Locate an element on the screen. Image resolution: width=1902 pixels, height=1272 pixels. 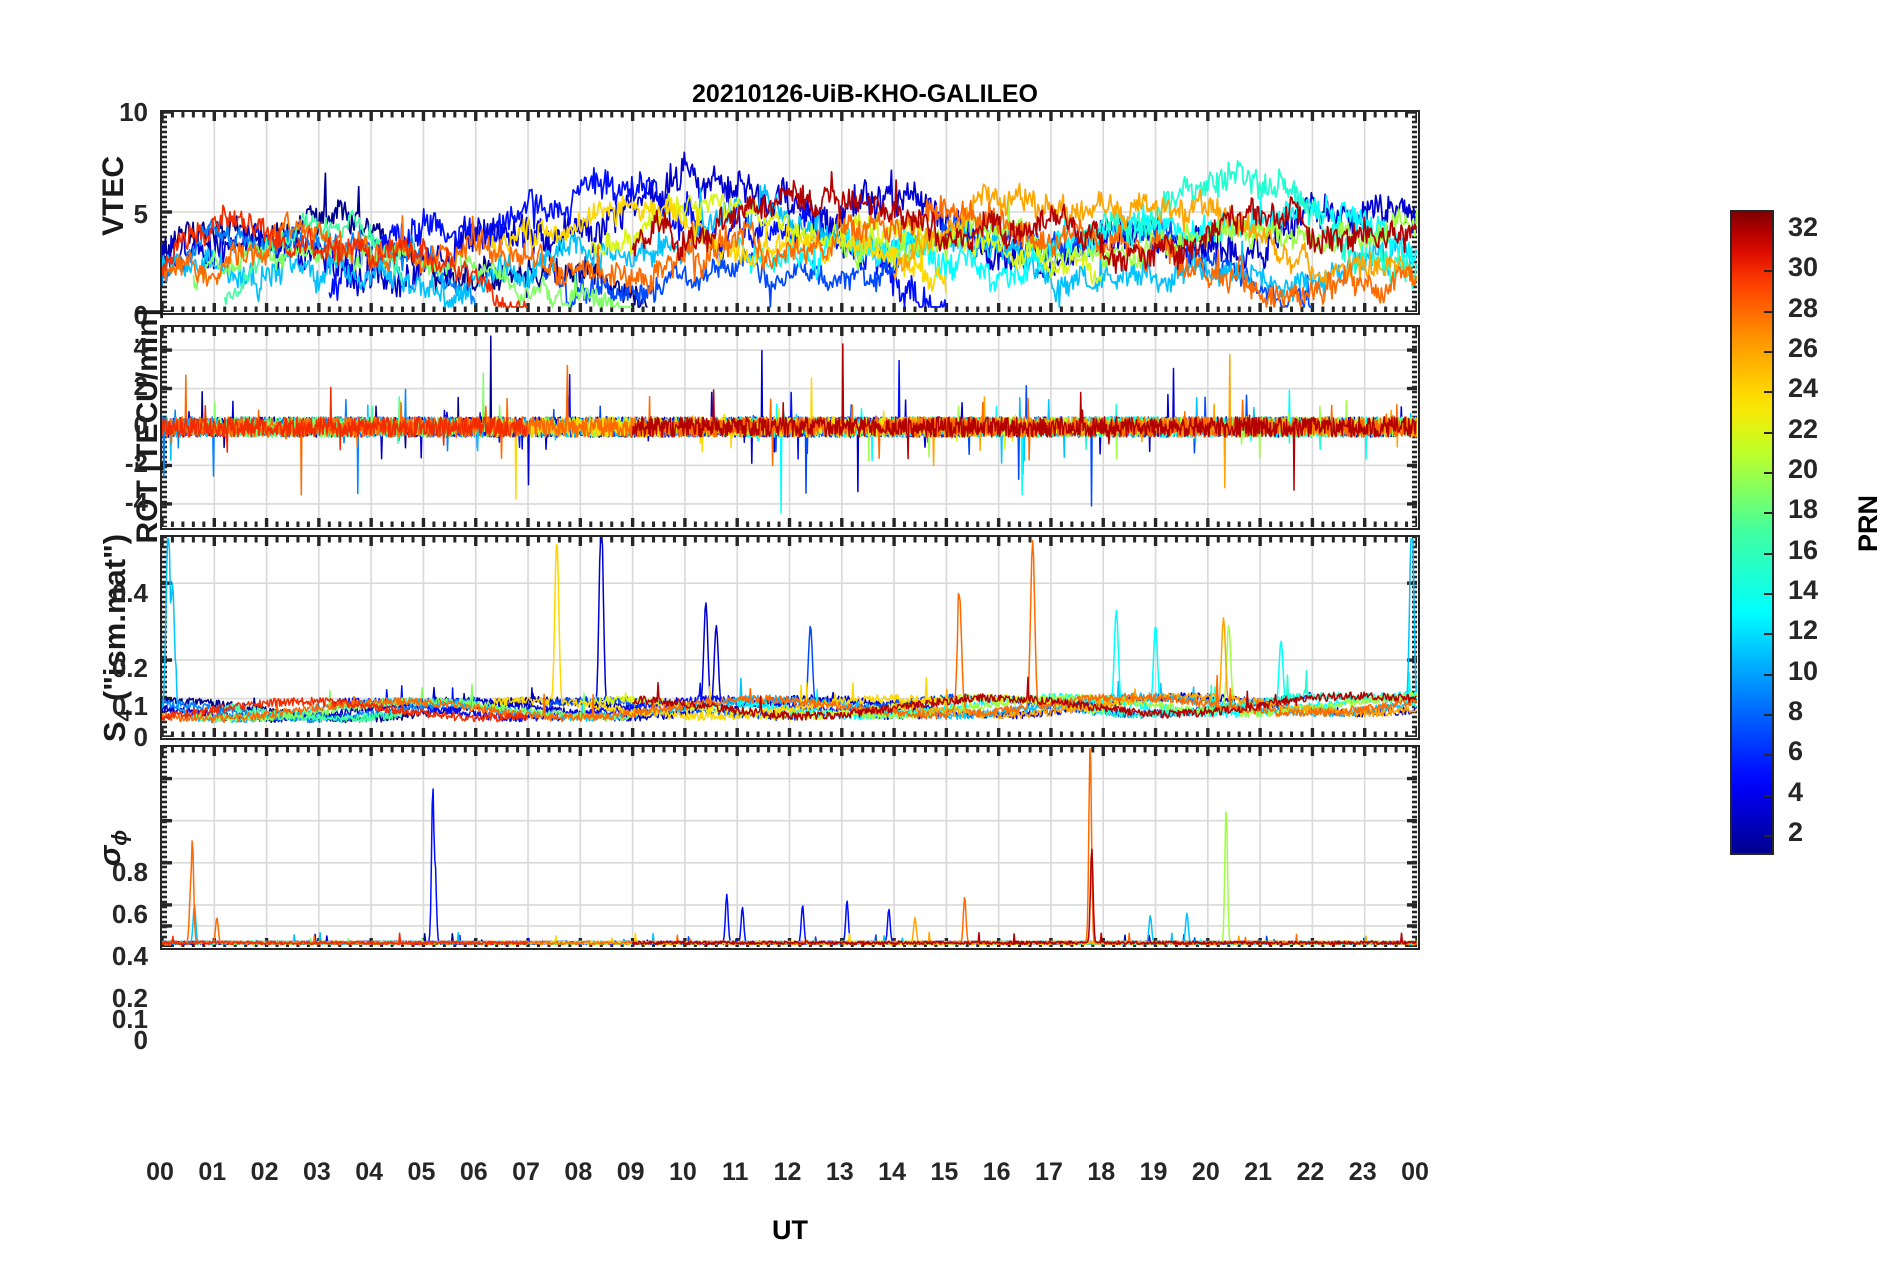
xtick-01-1: 01 is located at coordinates (212, 1172).